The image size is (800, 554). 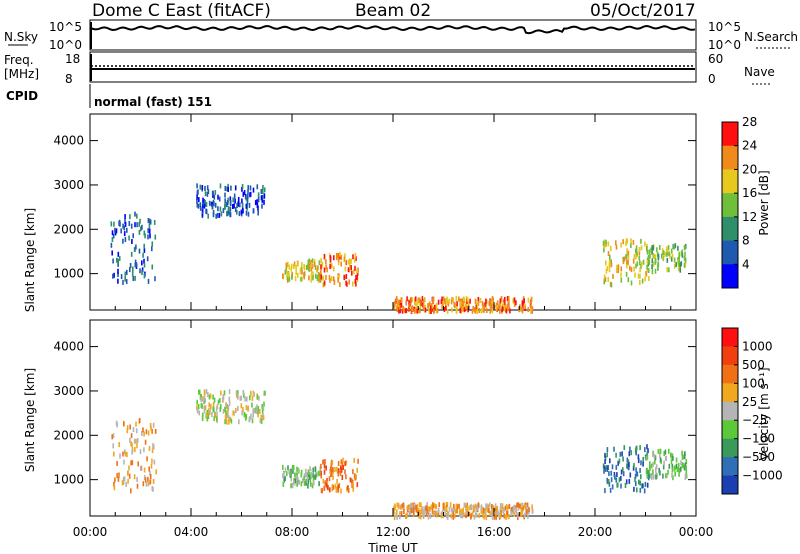 I want to click on date-label: 05/Oct/2017, so click(x=643, y=11).